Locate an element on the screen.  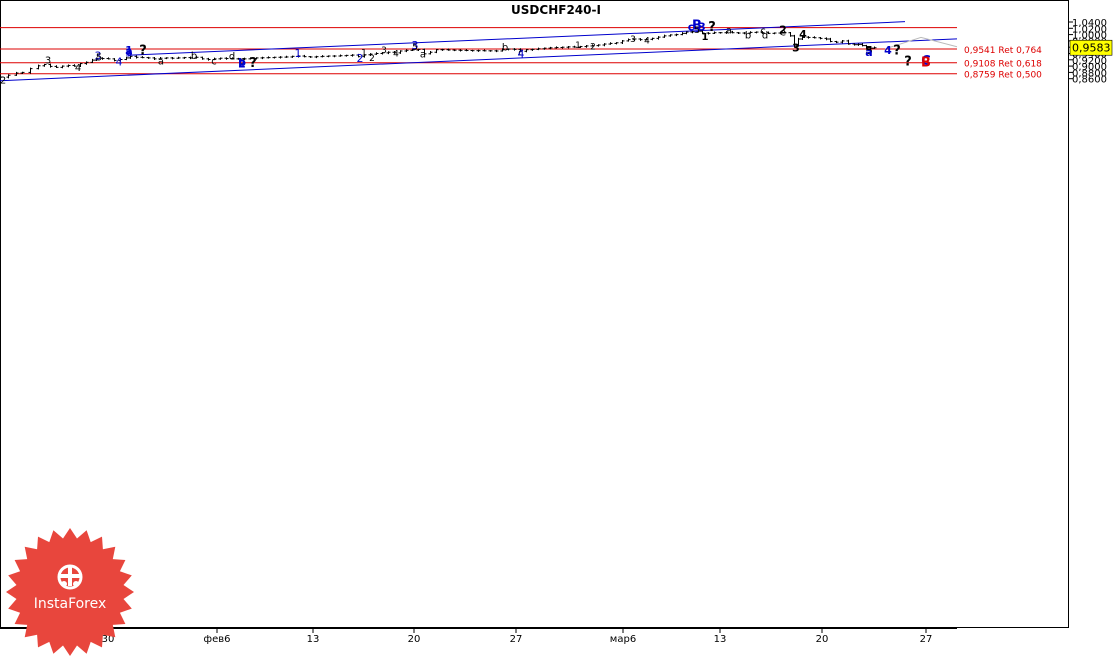
y-tick-label: 0,8800 is located at coordinates (1089, 73).